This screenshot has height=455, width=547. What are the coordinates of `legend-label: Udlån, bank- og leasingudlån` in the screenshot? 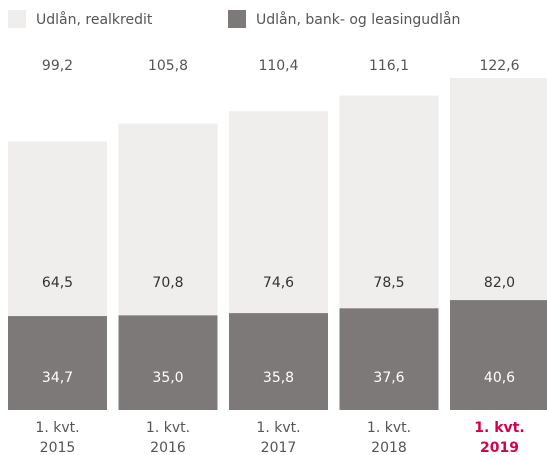 It's located at (358, 19).